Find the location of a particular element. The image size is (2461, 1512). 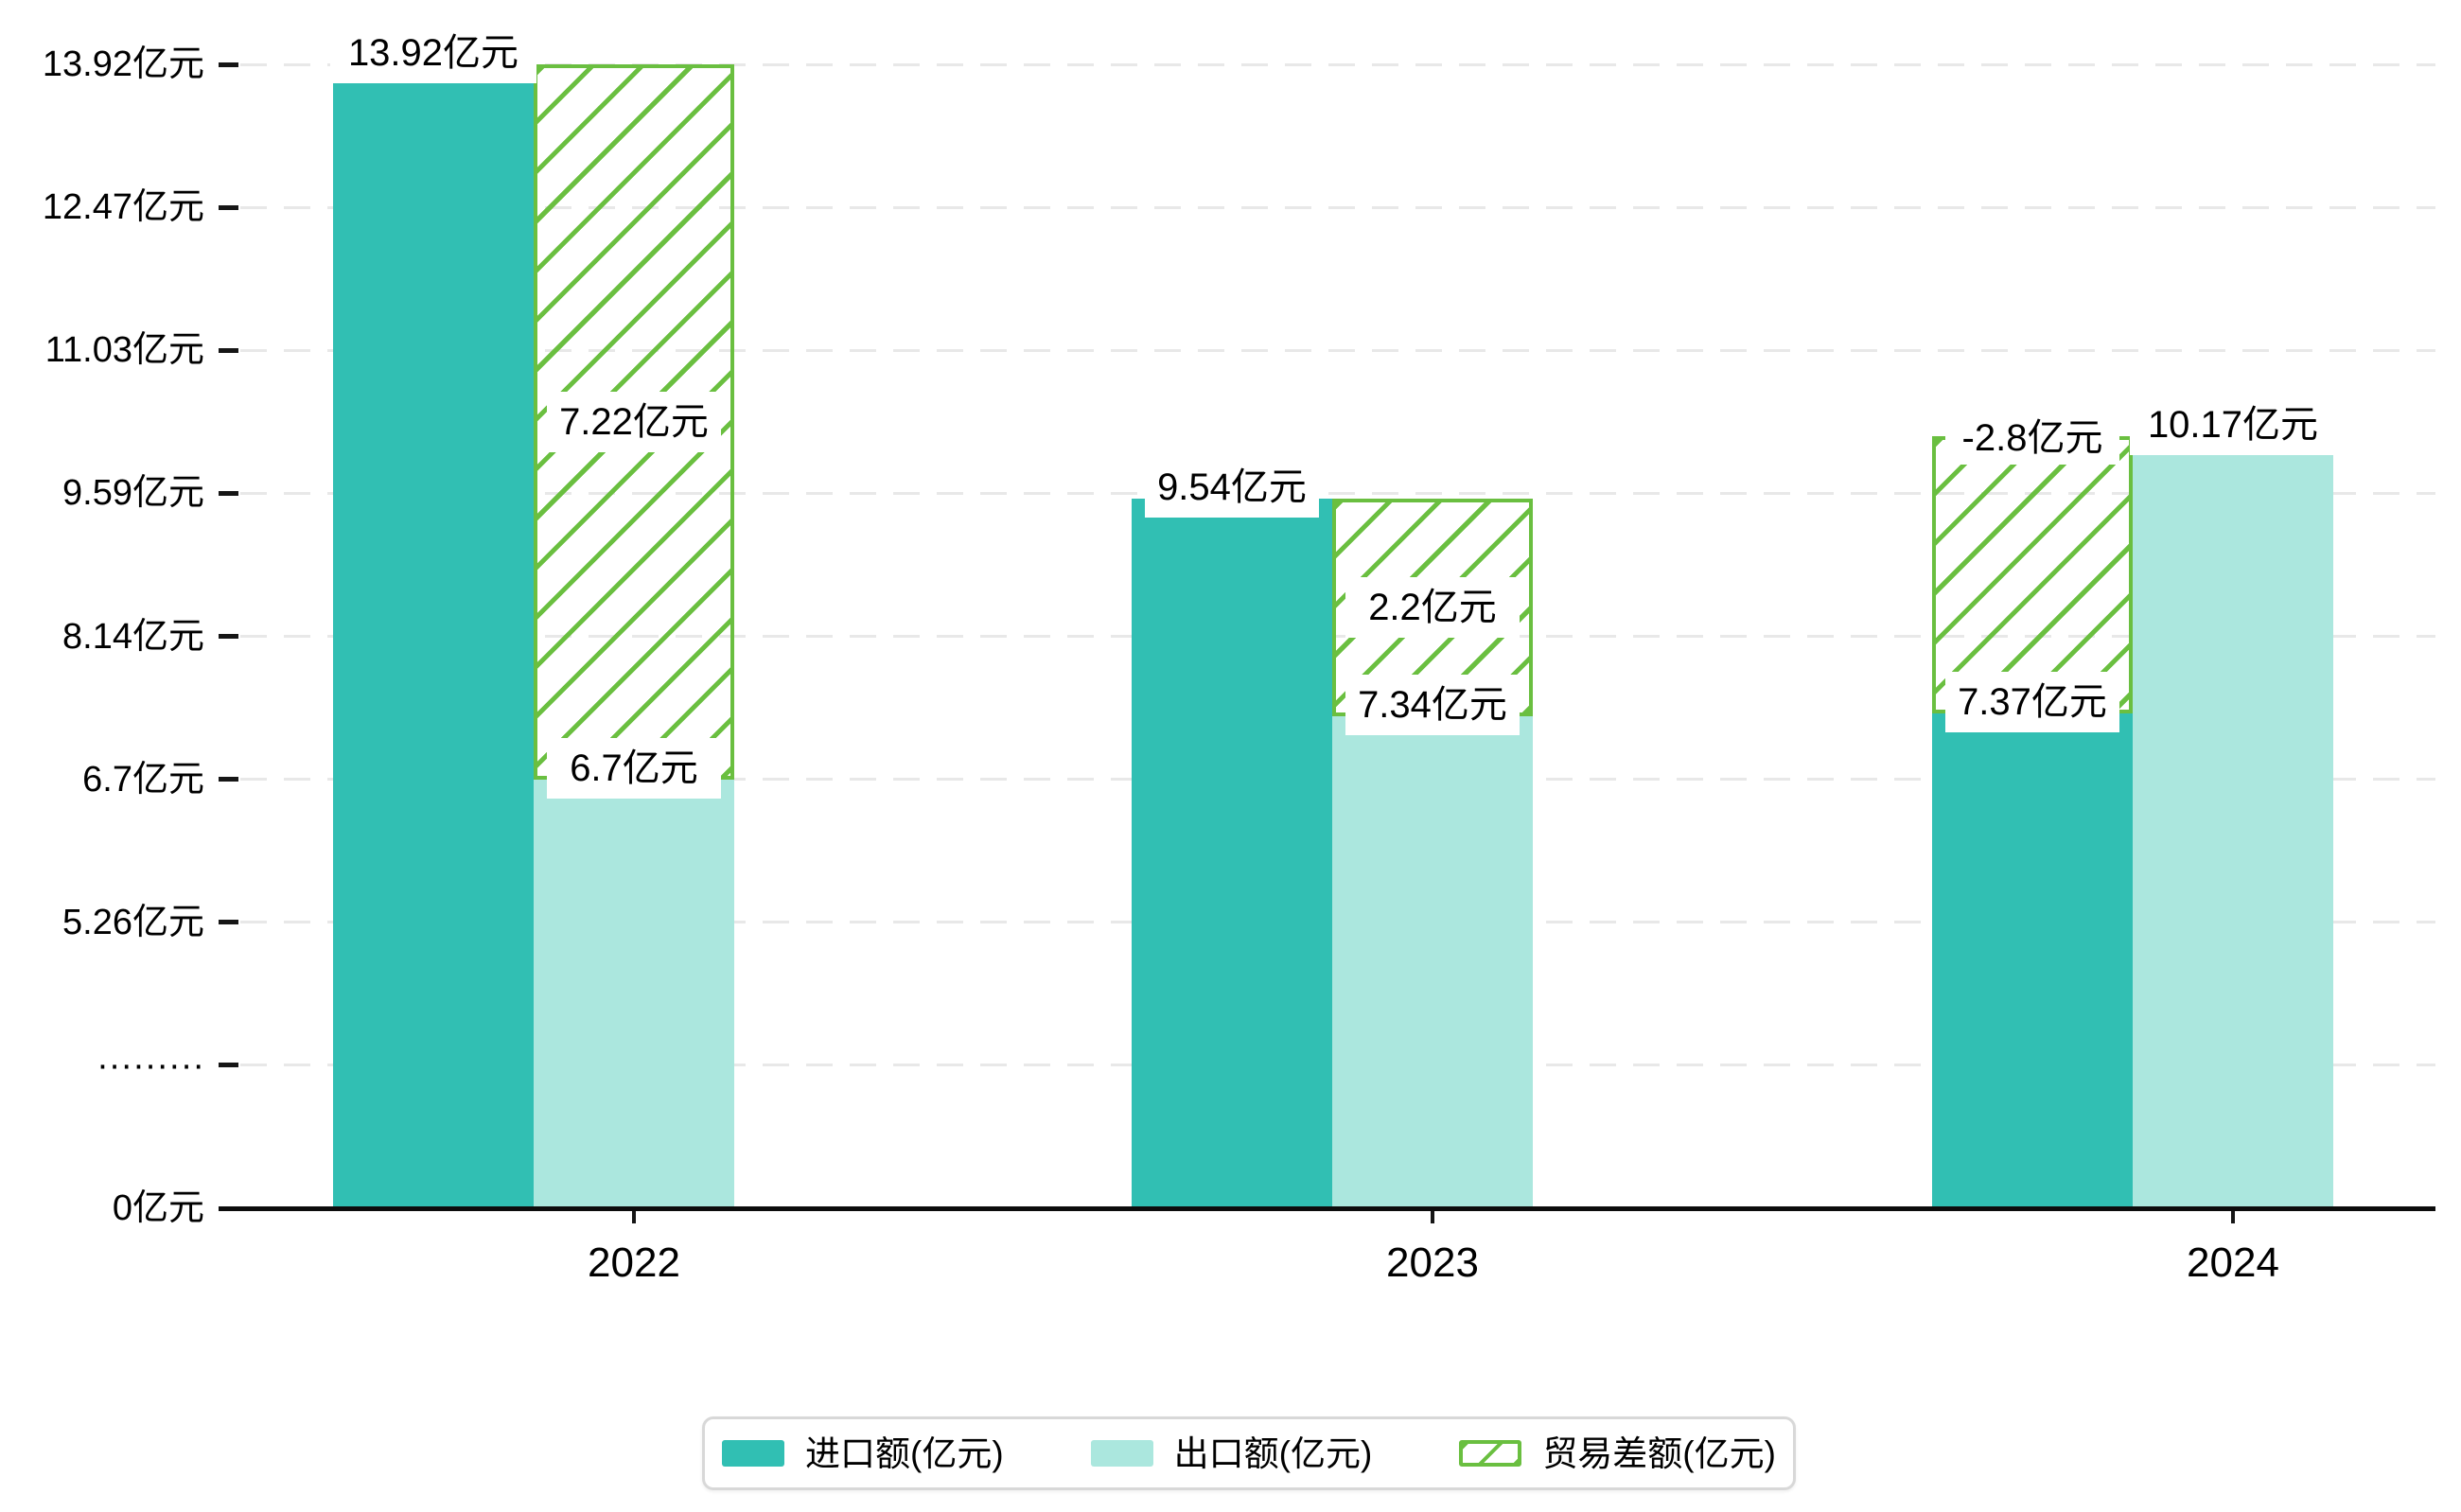

y-tick-label: 8.14亿元 is located at coordinates (133, 637).